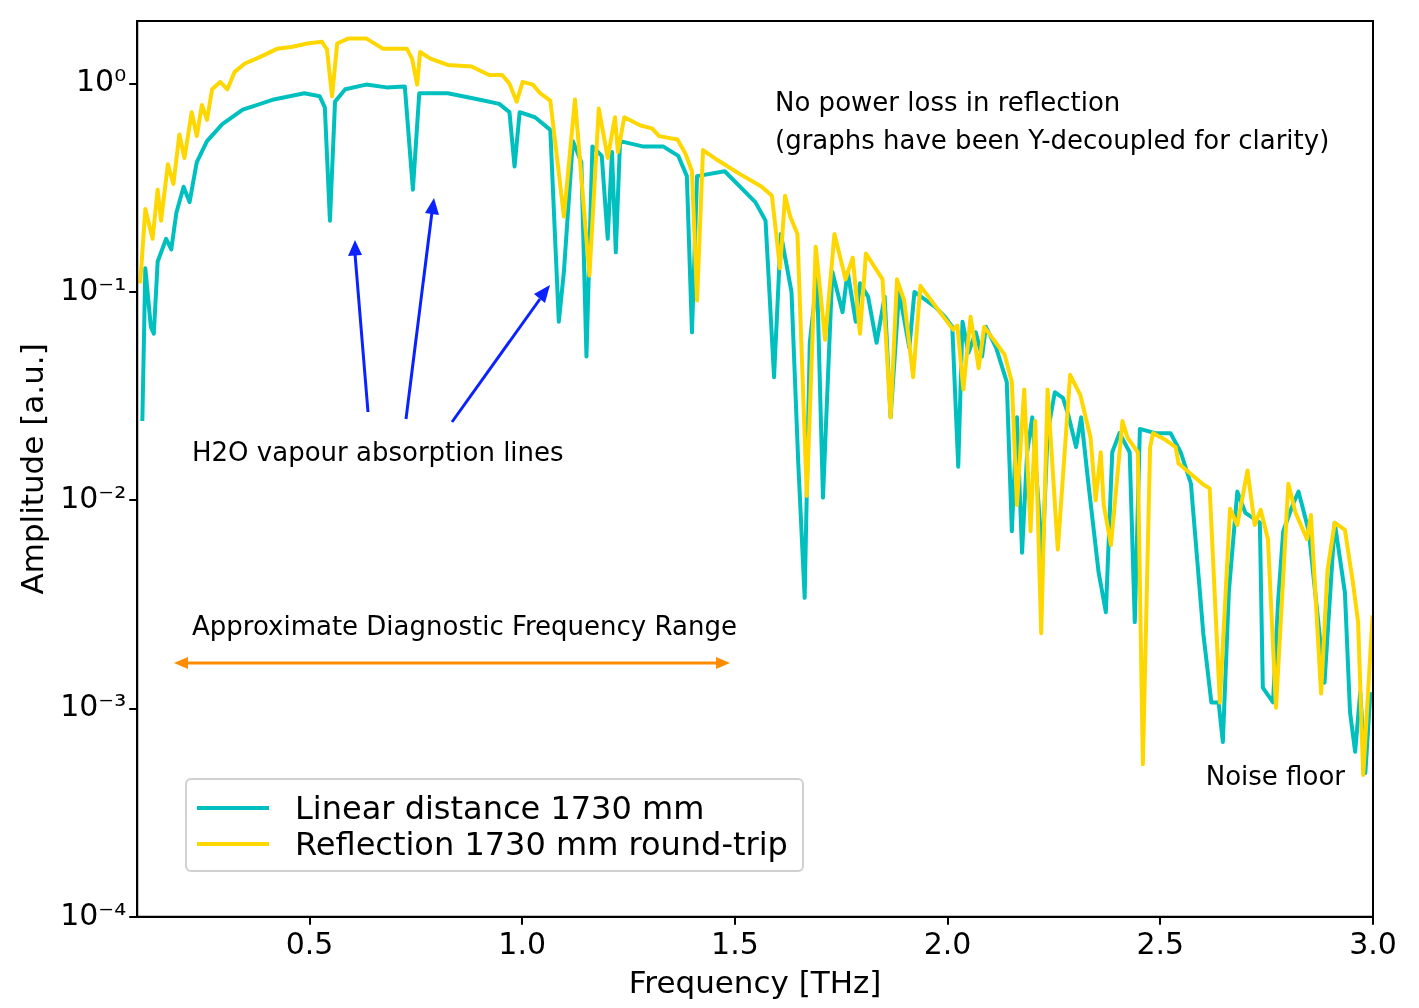 Image resolution: width=1419 pixels, height=1008 pixels. I want to click on y-tick-label: 10⁰, so click(101, 81).